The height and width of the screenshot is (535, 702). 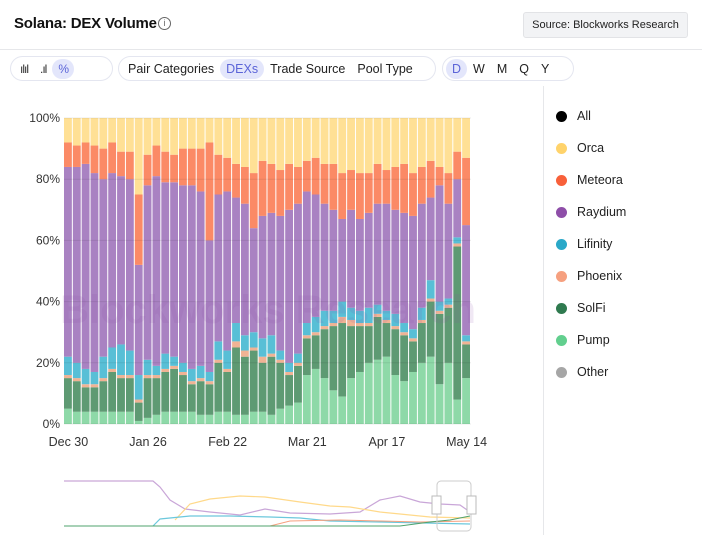 I want to click on stacked-bar-icon: .ıl, so click(x=43, y=68).